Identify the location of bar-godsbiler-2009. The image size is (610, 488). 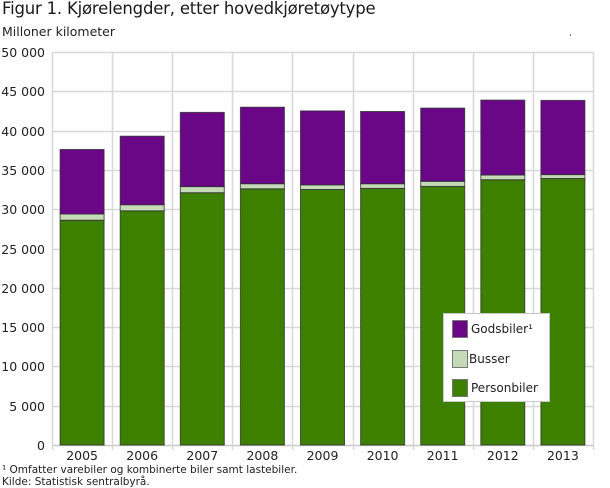
(322, 148).